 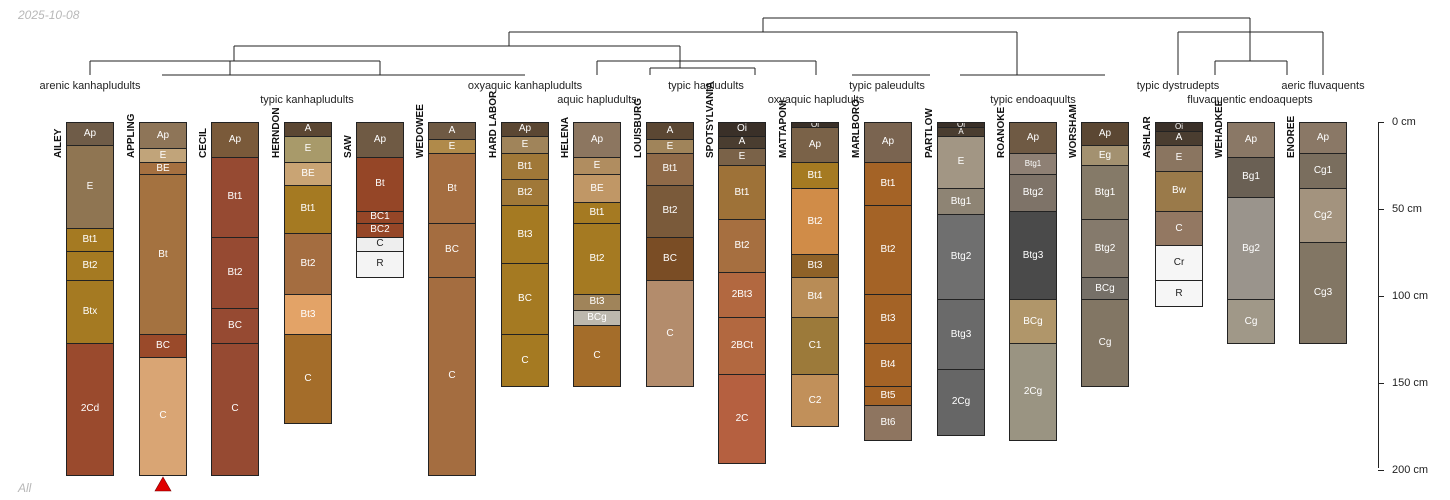 I want to click on horizon-label: BCg, so click(x=1033, y=321).